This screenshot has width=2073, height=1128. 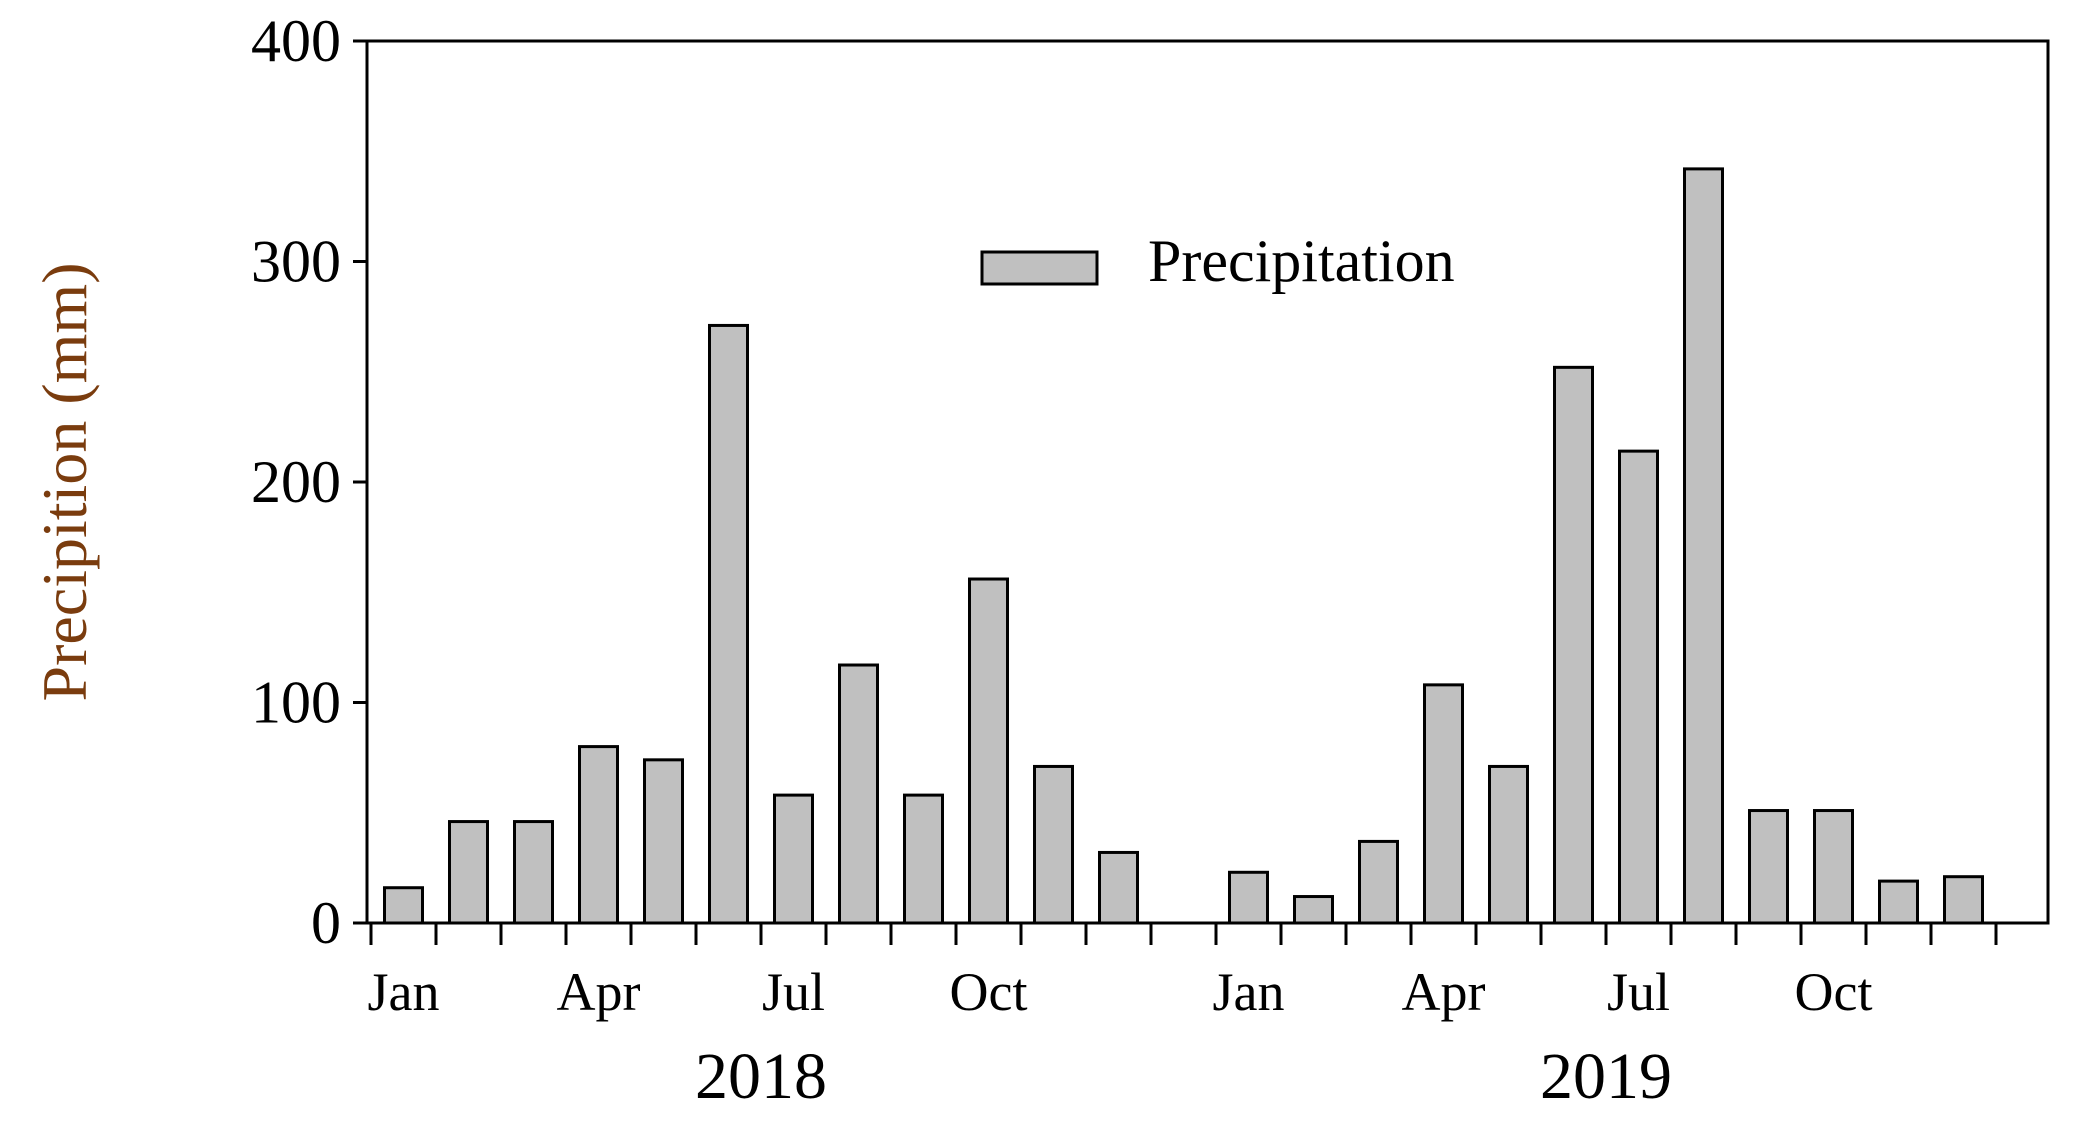 What do you see at coordinates (793, 859) in the screenshot?
I see `bar-2018-jul` at bounding box center [793, 859].